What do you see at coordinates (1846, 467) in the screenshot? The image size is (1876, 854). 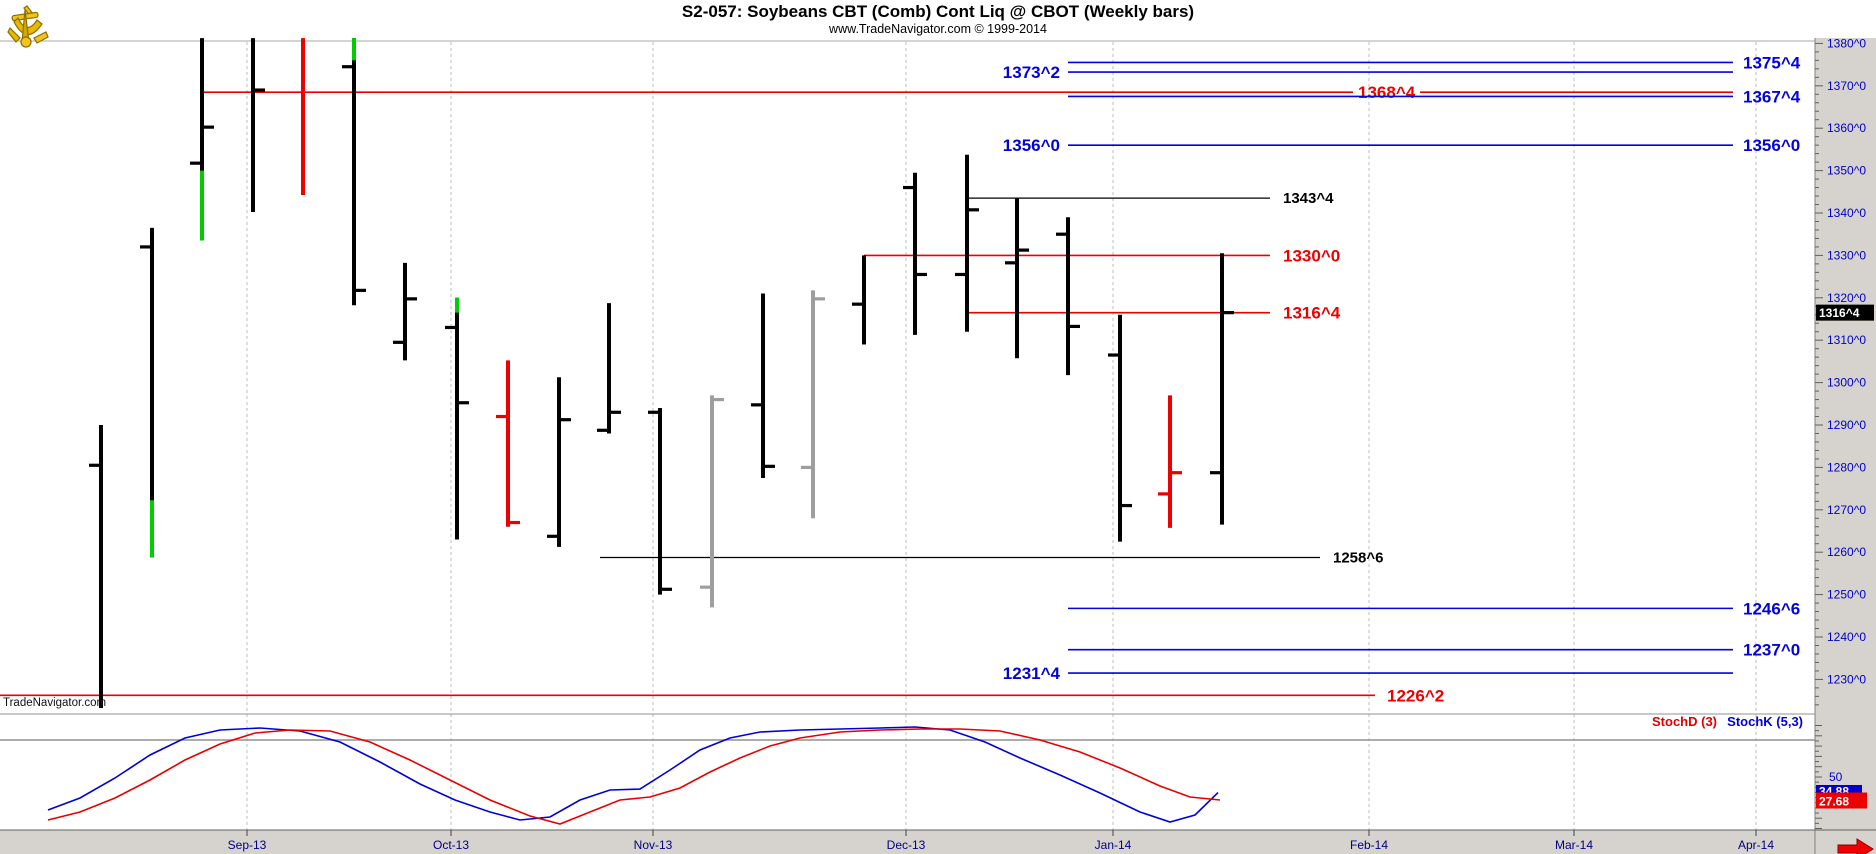 I see `price-axis-label: 1280^0` at bounding box center [1846, 467].